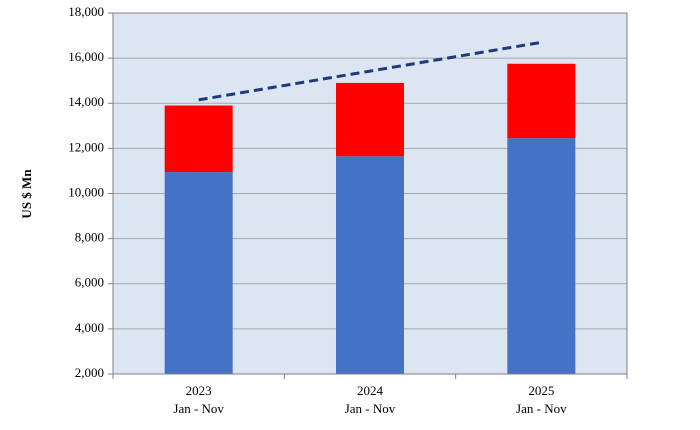 This screenshot has height=430, width=700. What do you see at coordinates (89, 327) in the screenshot?
I see `y-tick-label: 4,000` at bounding box center [89, 327].